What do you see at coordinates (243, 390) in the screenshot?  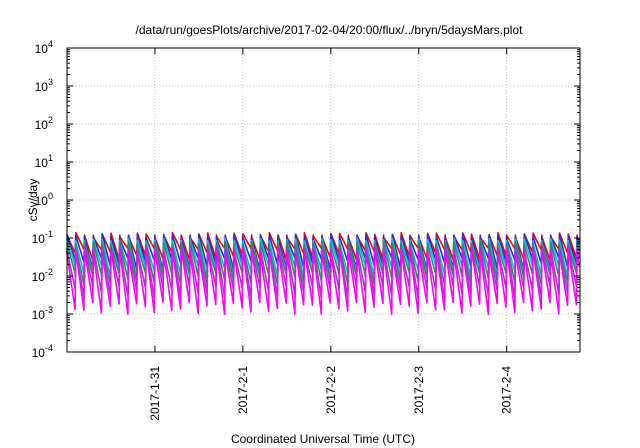 I see `x-tick-label: 2017-2-1` at bounding box center [243, 390].